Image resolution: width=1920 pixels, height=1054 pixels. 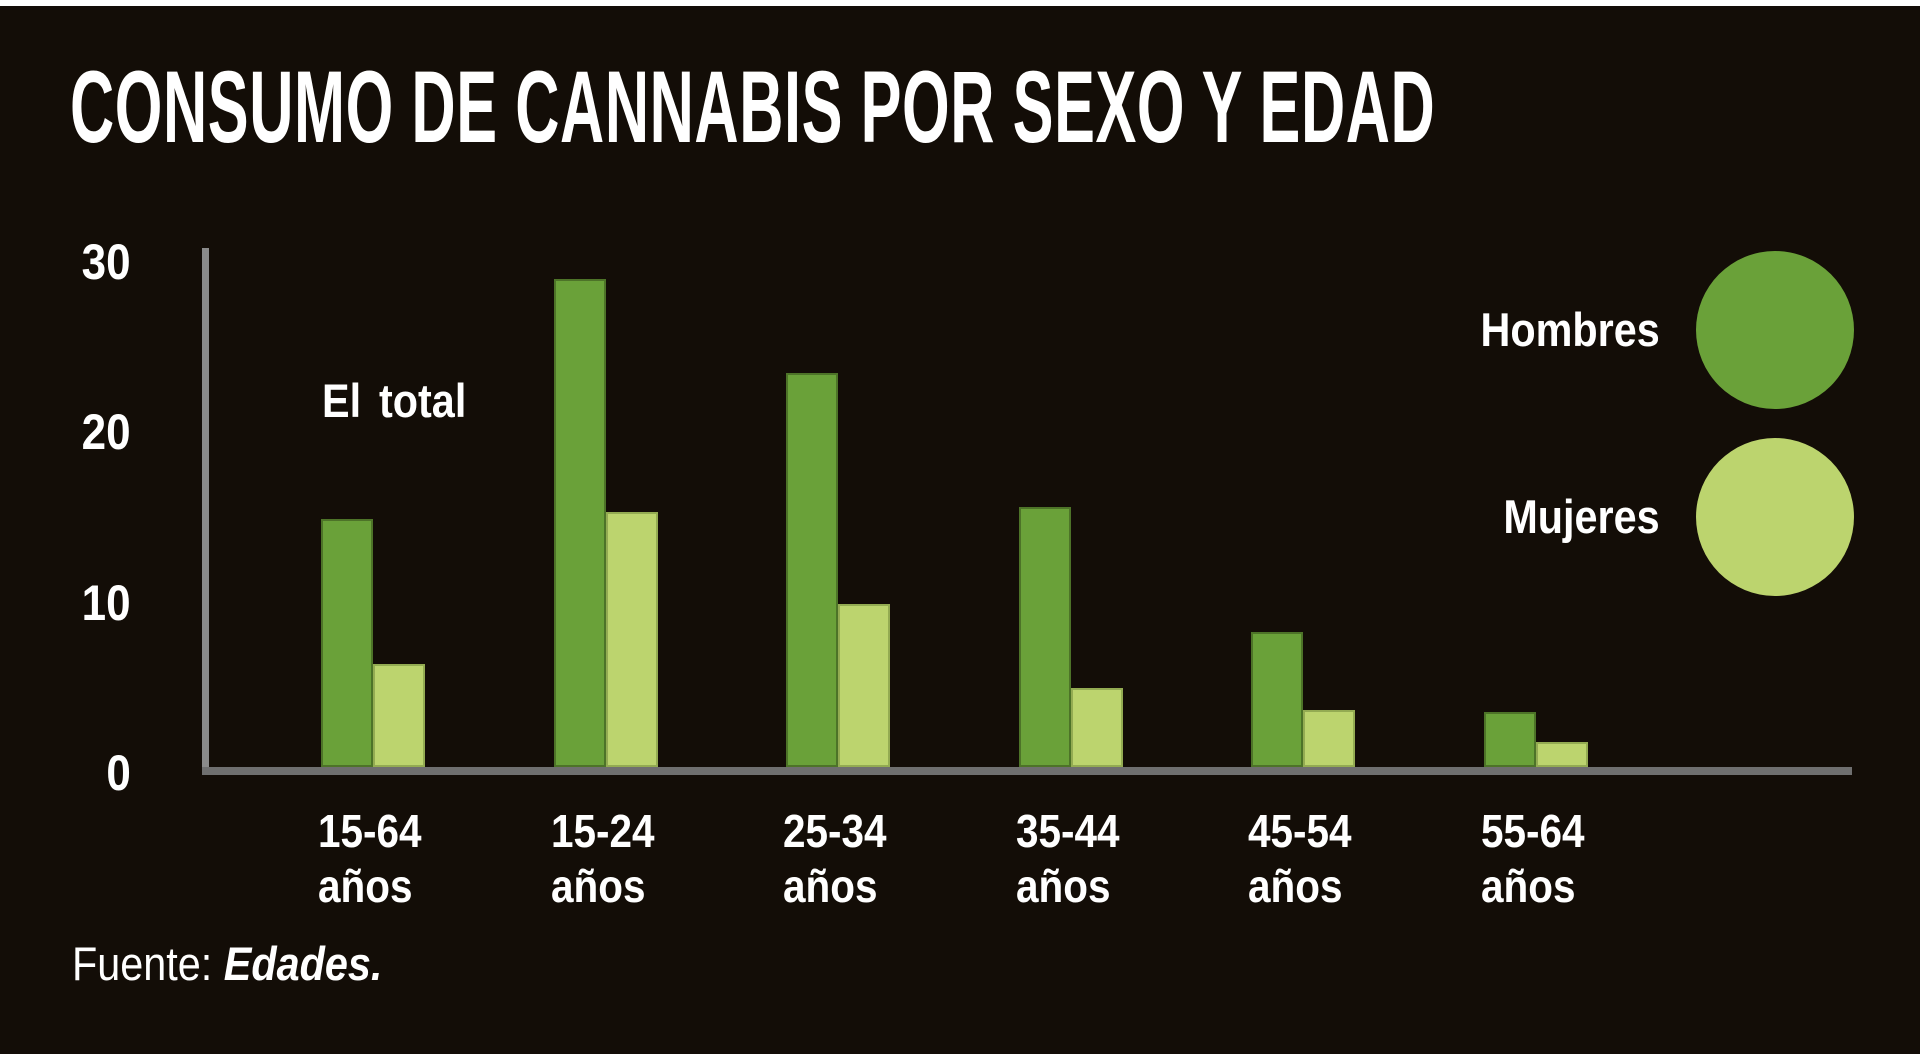 What do you see at coordinates (580, 523) in the screenshot?
I see `bar-hombres-15-24-años` at bounding box center [580, 523].